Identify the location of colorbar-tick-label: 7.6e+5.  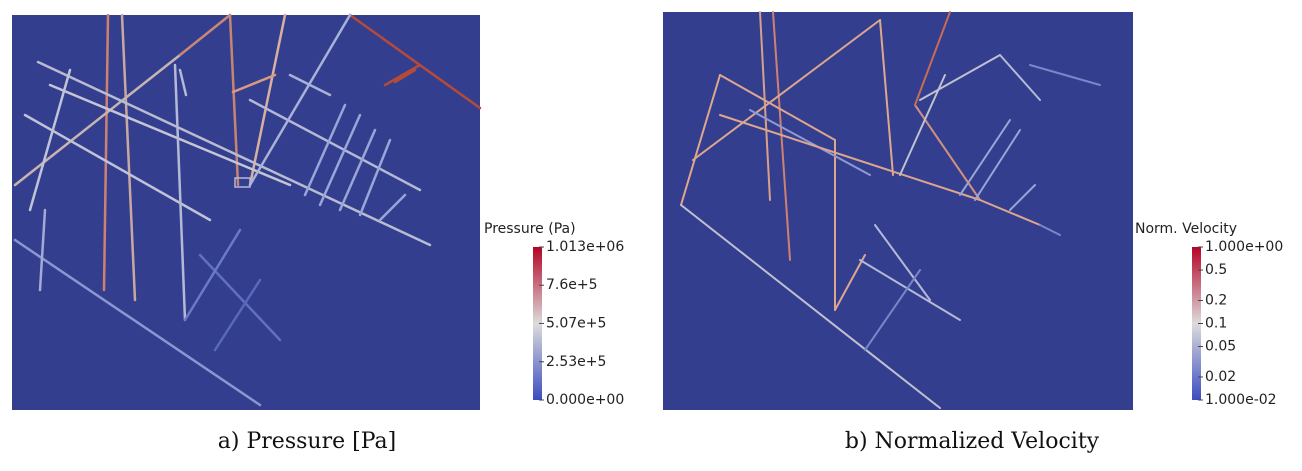
(572, 285).